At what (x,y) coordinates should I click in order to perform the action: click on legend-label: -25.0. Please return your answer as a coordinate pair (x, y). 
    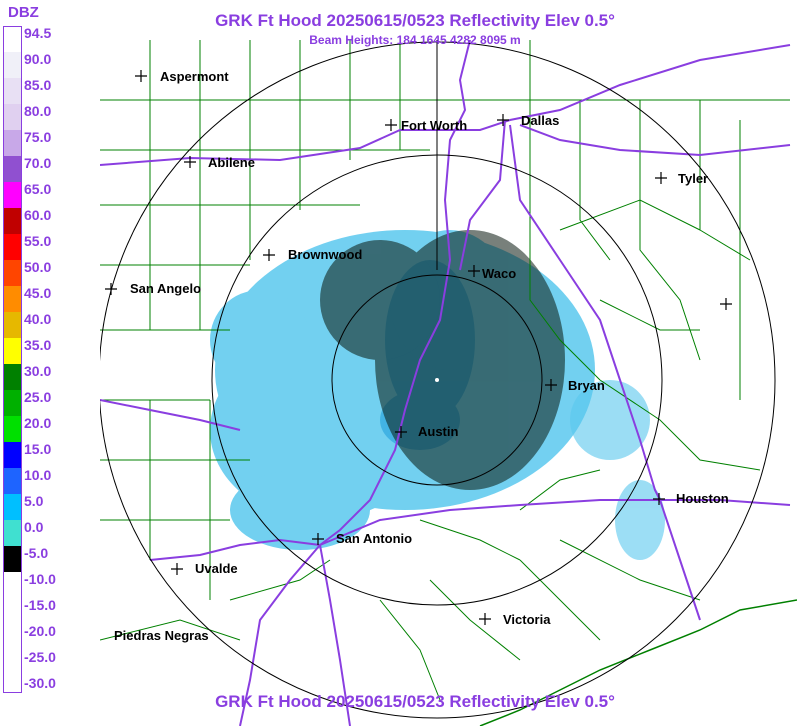
    Looking at the image, I should click on (40, 657).